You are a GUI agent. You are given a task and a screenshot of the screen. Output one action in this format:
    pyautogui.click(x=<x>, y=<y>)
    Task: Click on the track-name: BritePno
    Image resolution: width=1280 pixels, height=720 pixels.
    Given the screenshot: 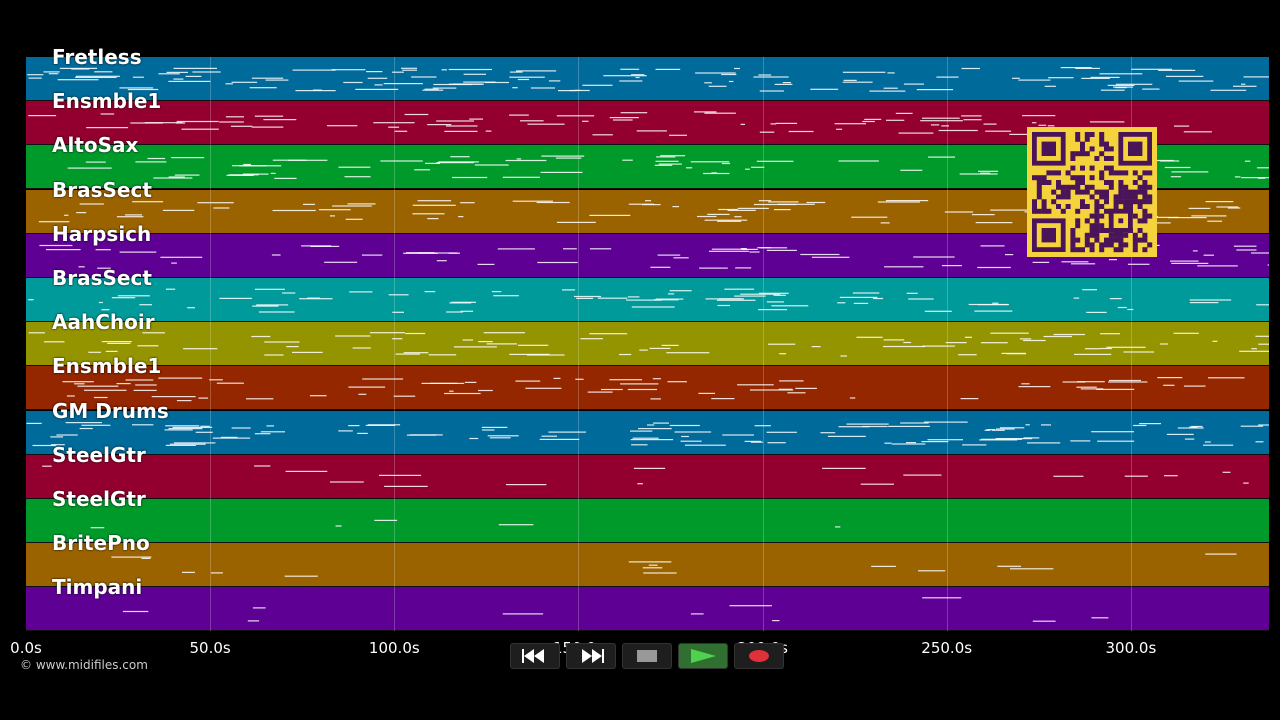 What is the action you would take?
    pyautogui.click(x=101, y=543)
    